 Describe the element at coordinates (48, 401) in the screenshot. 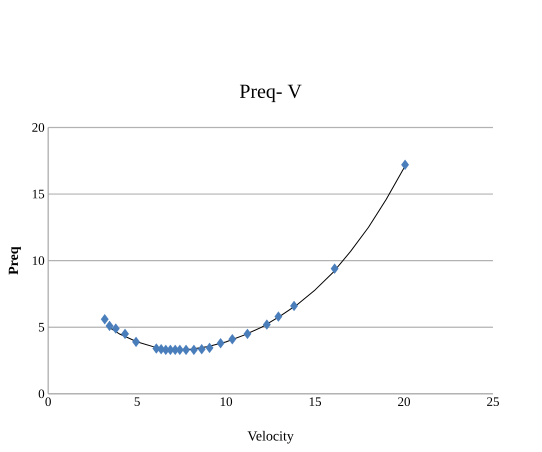

I see `x-tick-label: 0` at that location.